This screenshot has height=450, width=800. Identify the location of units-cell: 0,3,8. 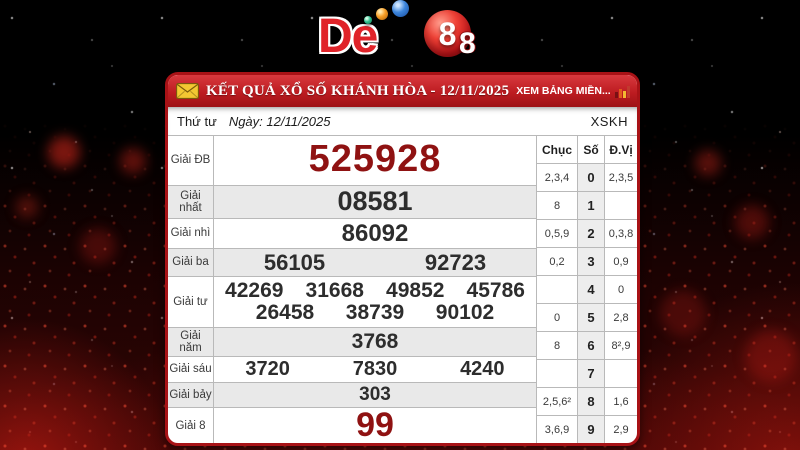
(621, 233).